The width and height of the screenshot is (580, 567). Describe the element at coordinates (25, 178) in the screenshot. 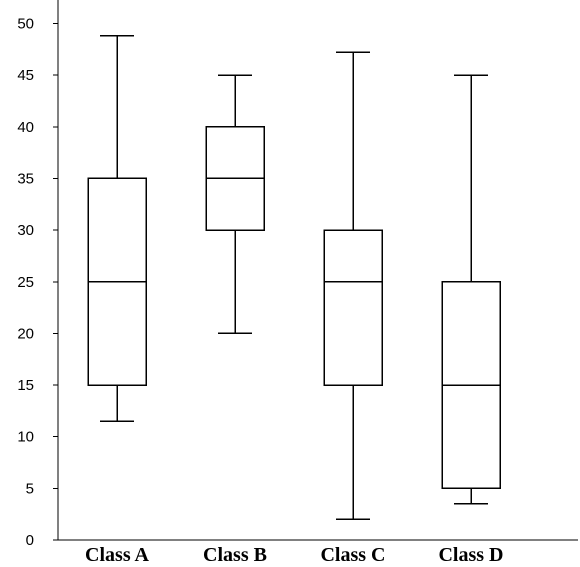

I see `y-tick-label: 35` at that location.